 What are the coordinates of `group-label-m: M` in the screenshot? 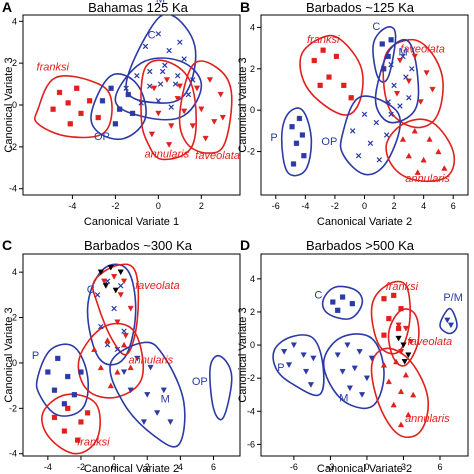 It's located at (165, 399).